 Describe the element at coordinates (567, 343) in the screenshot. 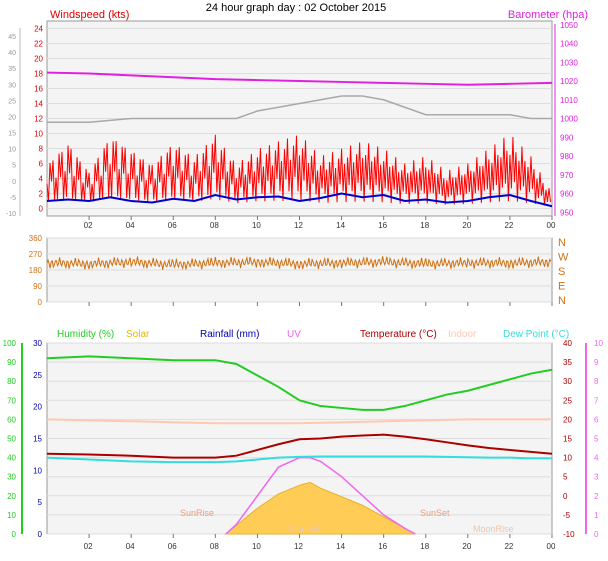

I see `temp-right-tick: 40` at that location.